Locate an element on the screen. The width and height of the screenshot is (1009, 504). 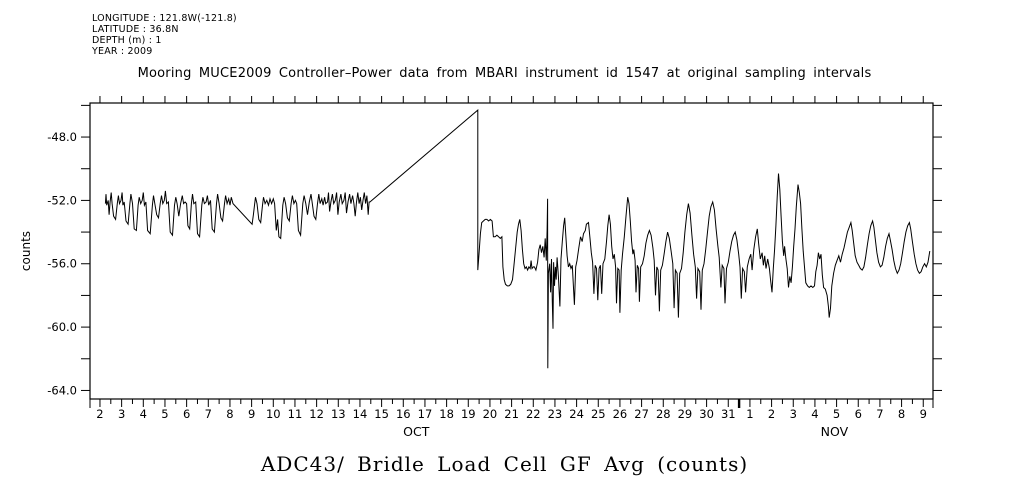
y-tick-label: -52.0 is located at coordinates (62, 200).